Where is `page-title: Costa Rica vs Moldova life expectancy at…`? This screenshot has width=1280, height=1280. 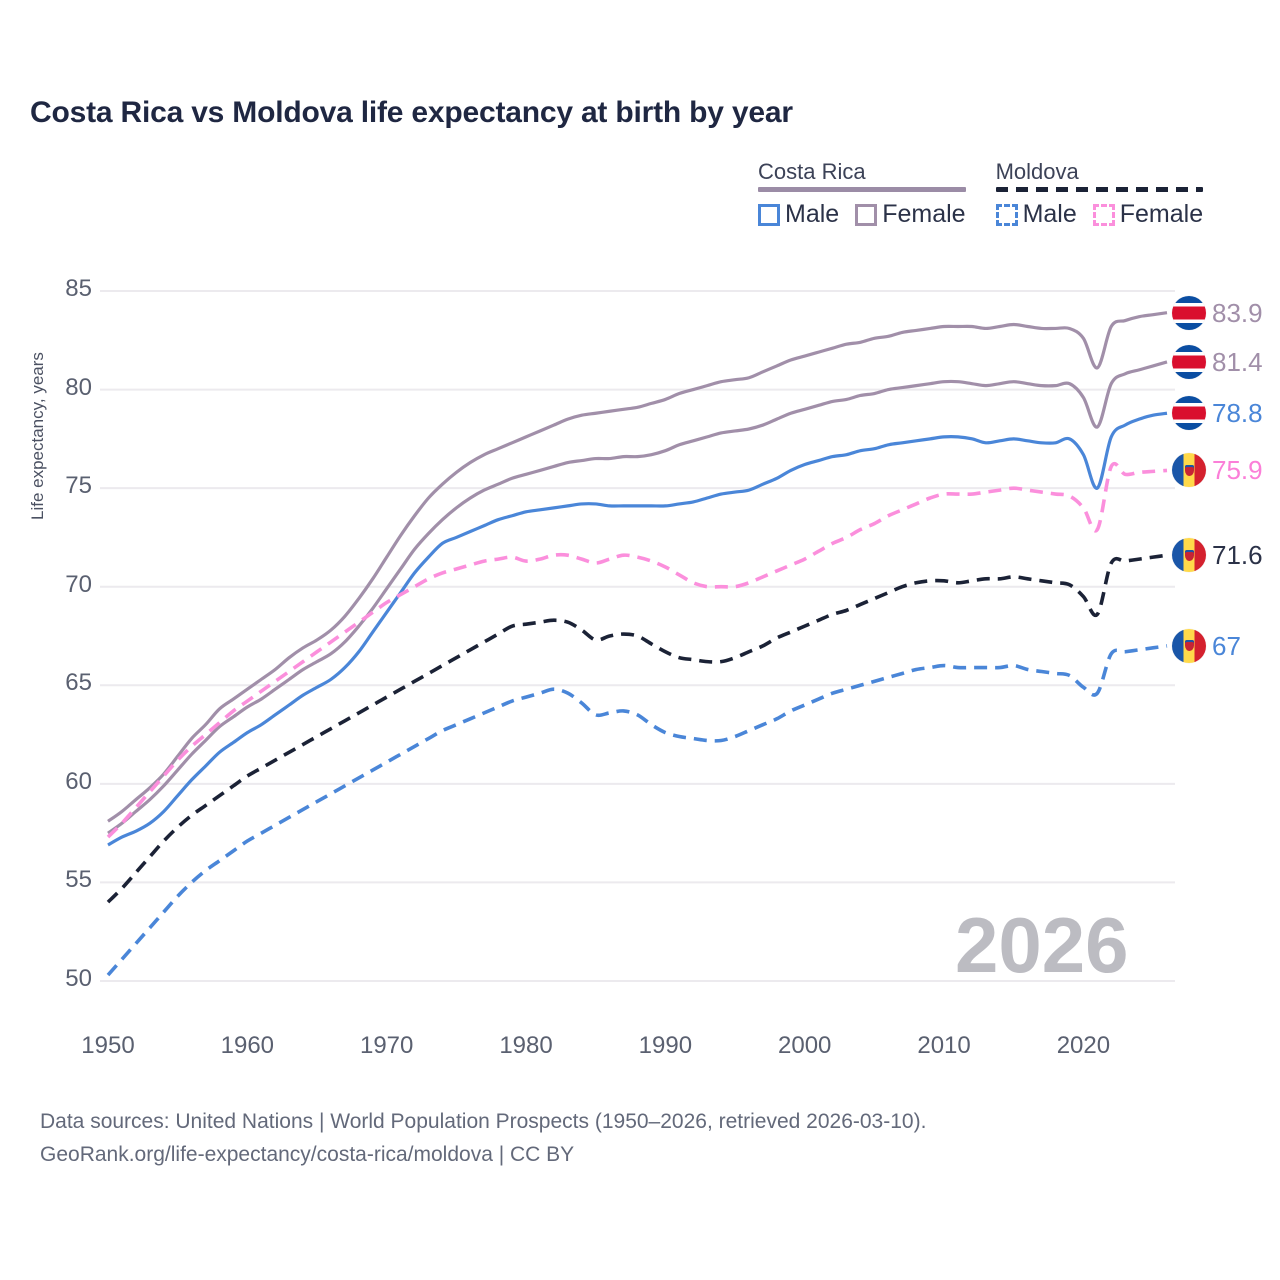 page-title: Costa Rica vs Moldova life expectancy at… is located at coordinates (411, 112).